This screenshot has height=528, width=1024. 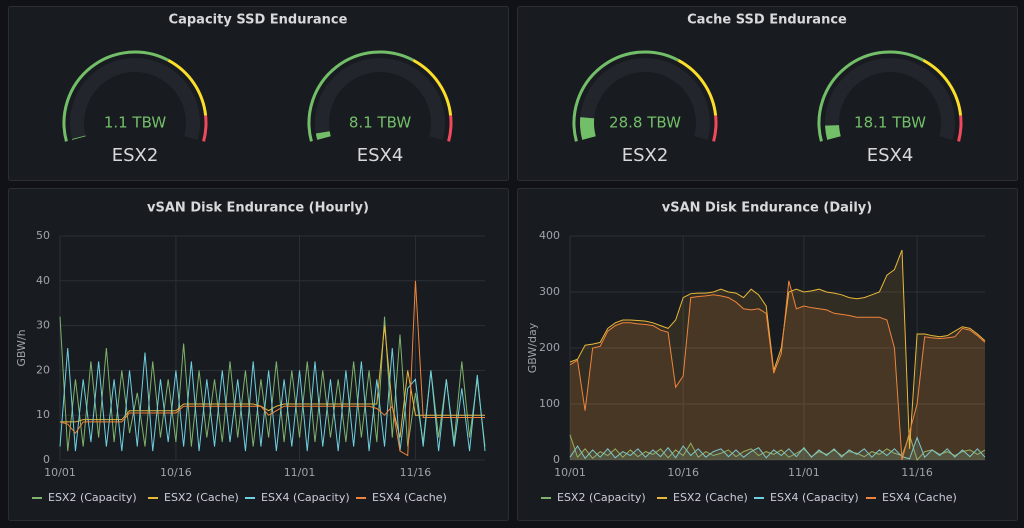 I want to click on y-tick-label: 200, so click(x=549, y=347).